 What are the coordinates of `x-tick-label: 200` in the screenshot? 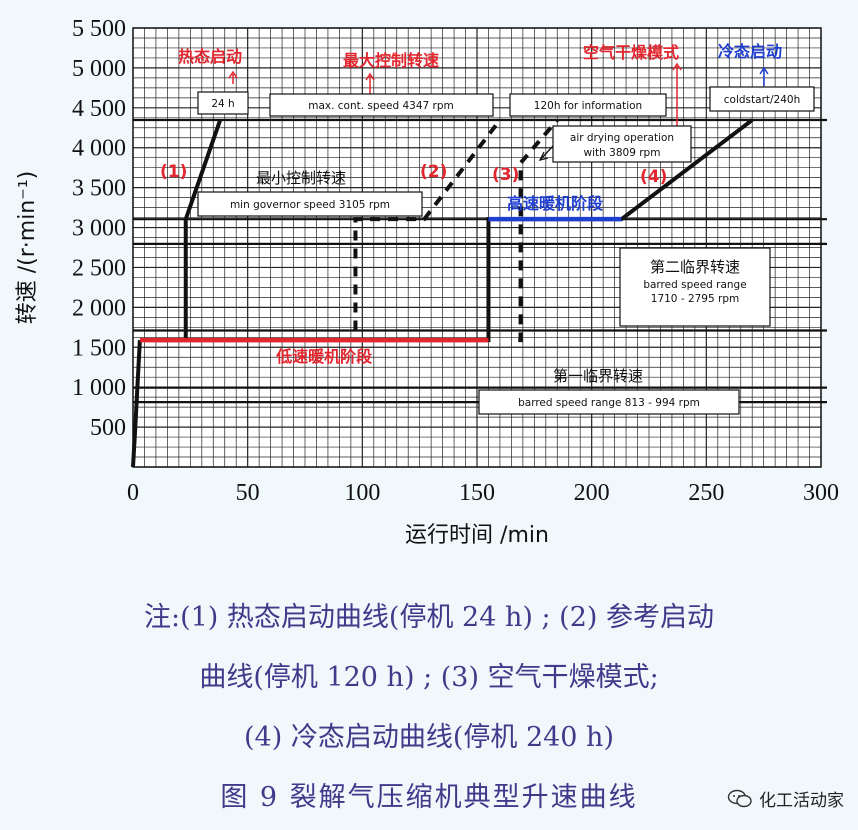 It's located at (592, 493).